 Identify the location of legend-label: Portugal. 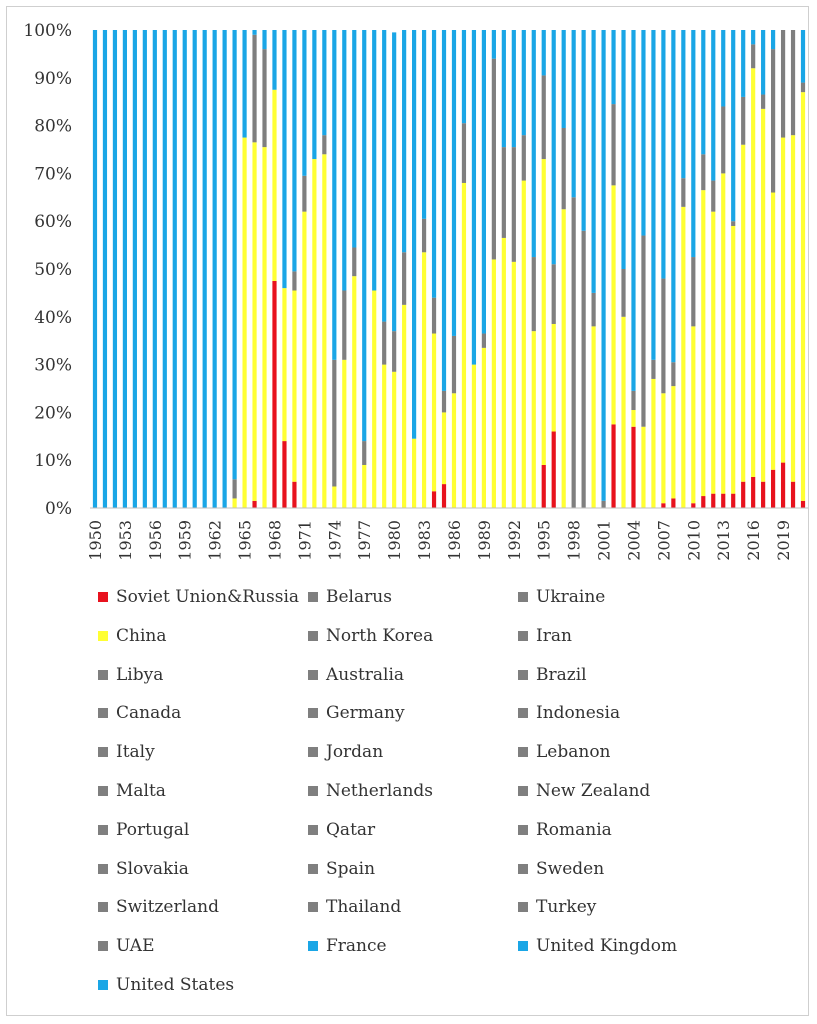
(153, 829).